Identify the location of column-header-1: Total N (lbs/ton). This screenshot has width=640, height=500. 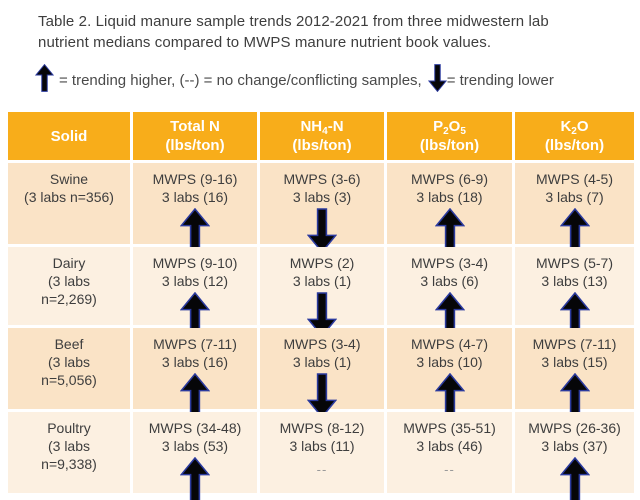
(195, 136).